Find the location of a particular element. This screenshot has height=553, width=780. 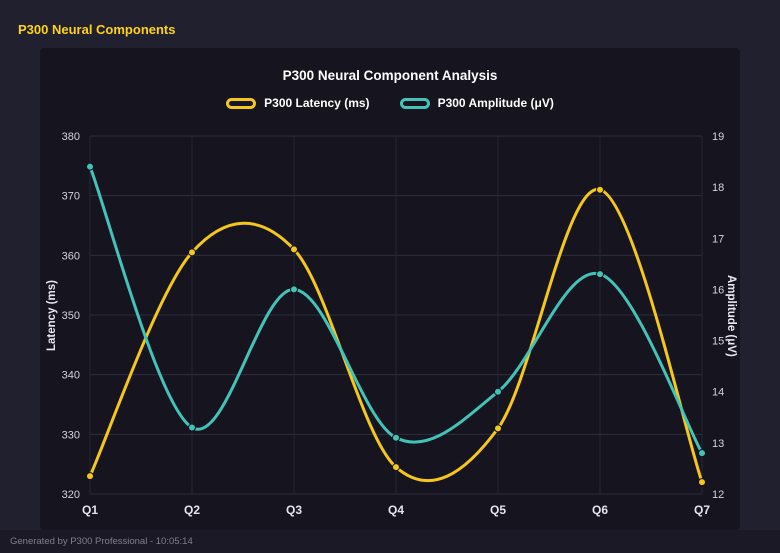

right-axis-title: Amplitude (μV) is located at coordinates (731, 316).